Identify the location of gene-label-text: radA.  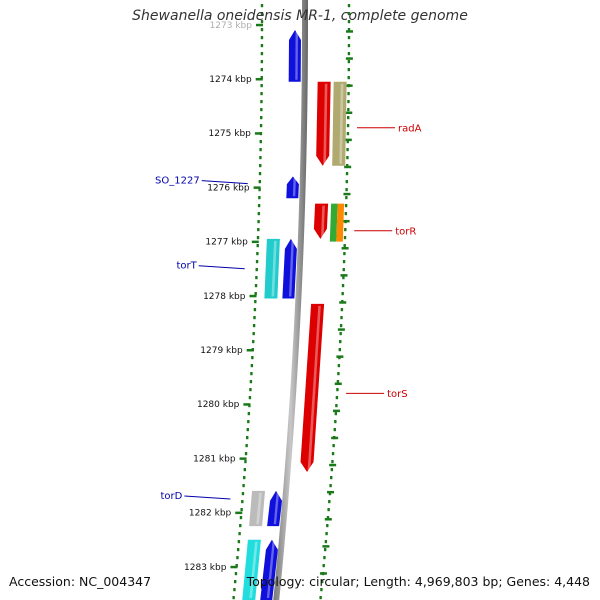
(410, 128).